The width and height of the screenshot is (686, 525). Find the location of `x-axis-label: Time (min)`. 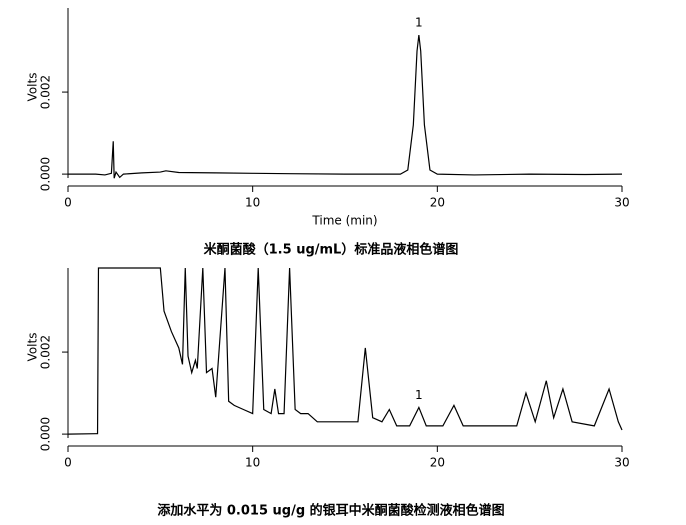

x-axis-label: Time (min) is located at coordinates (344, 221).